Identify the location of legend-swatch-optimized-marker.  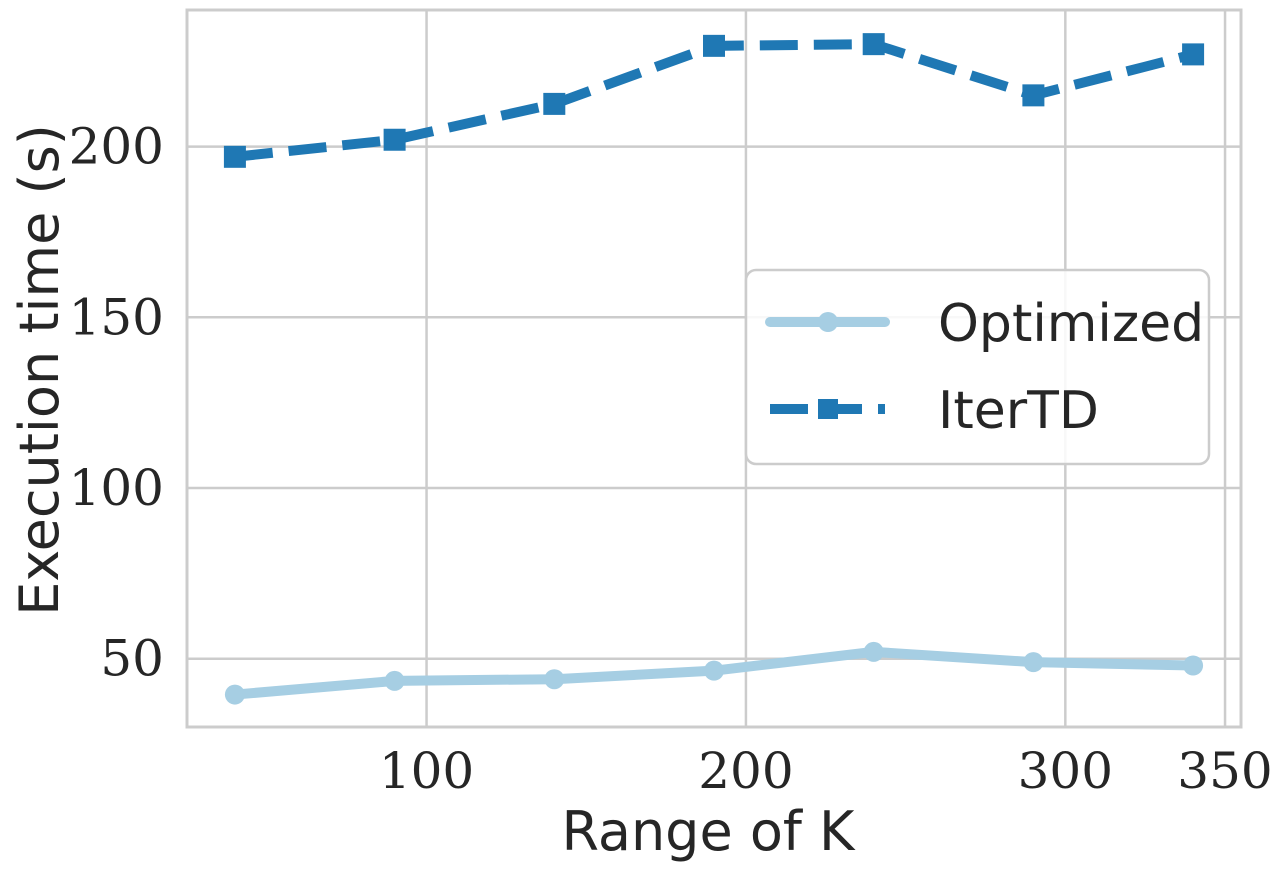
(828, 322).